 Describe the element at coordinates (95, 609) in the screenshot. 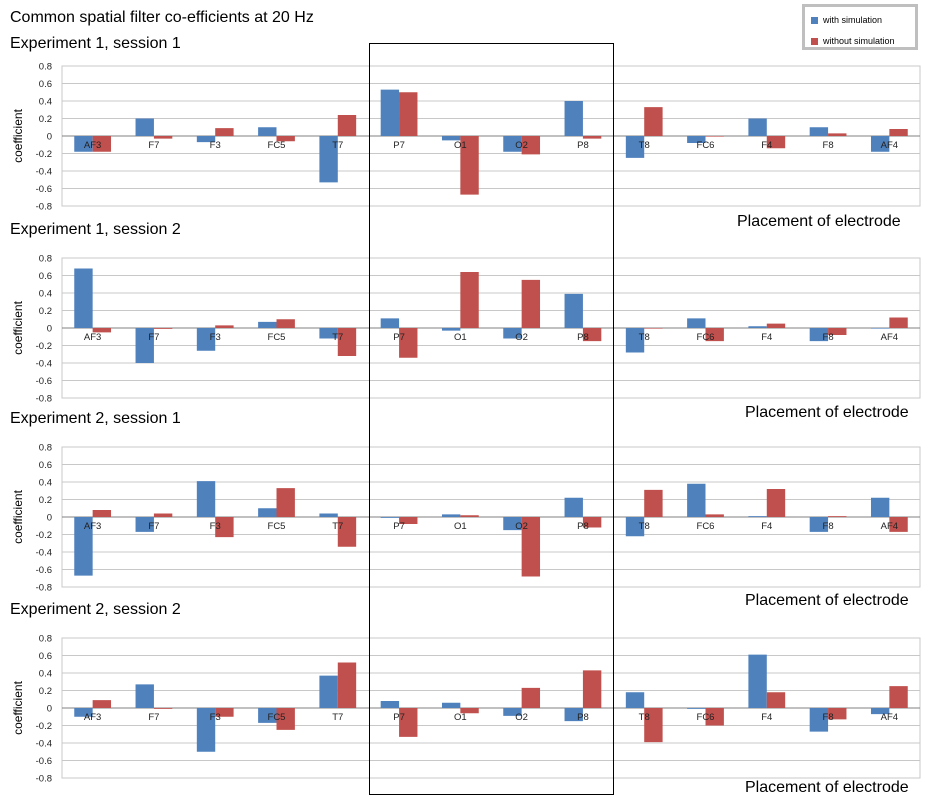

I see `panel-title-4: Experiment 2, session 2` at that location.